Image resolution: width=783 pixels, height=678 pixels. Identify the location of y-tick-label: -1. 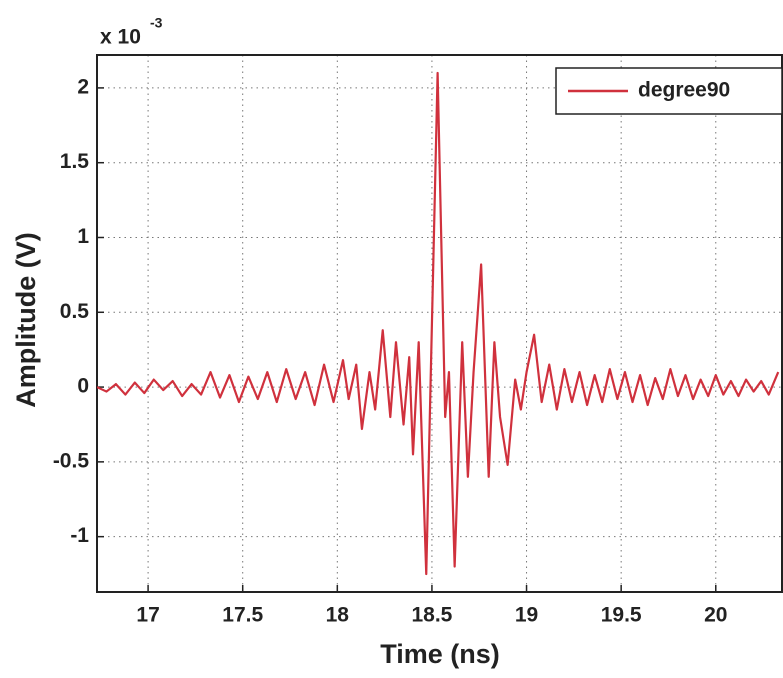
(79, 535).